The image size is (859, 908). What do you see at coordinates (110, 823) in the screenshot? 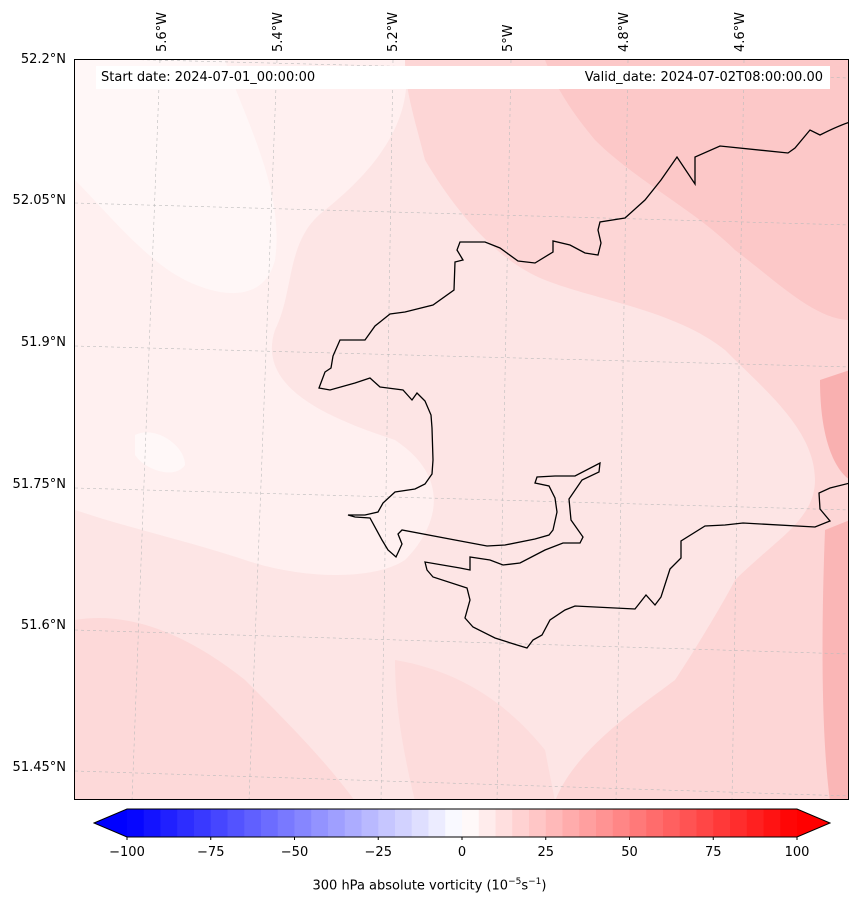
I see `colorbar-extend-min` at bounding box center [110, 823].